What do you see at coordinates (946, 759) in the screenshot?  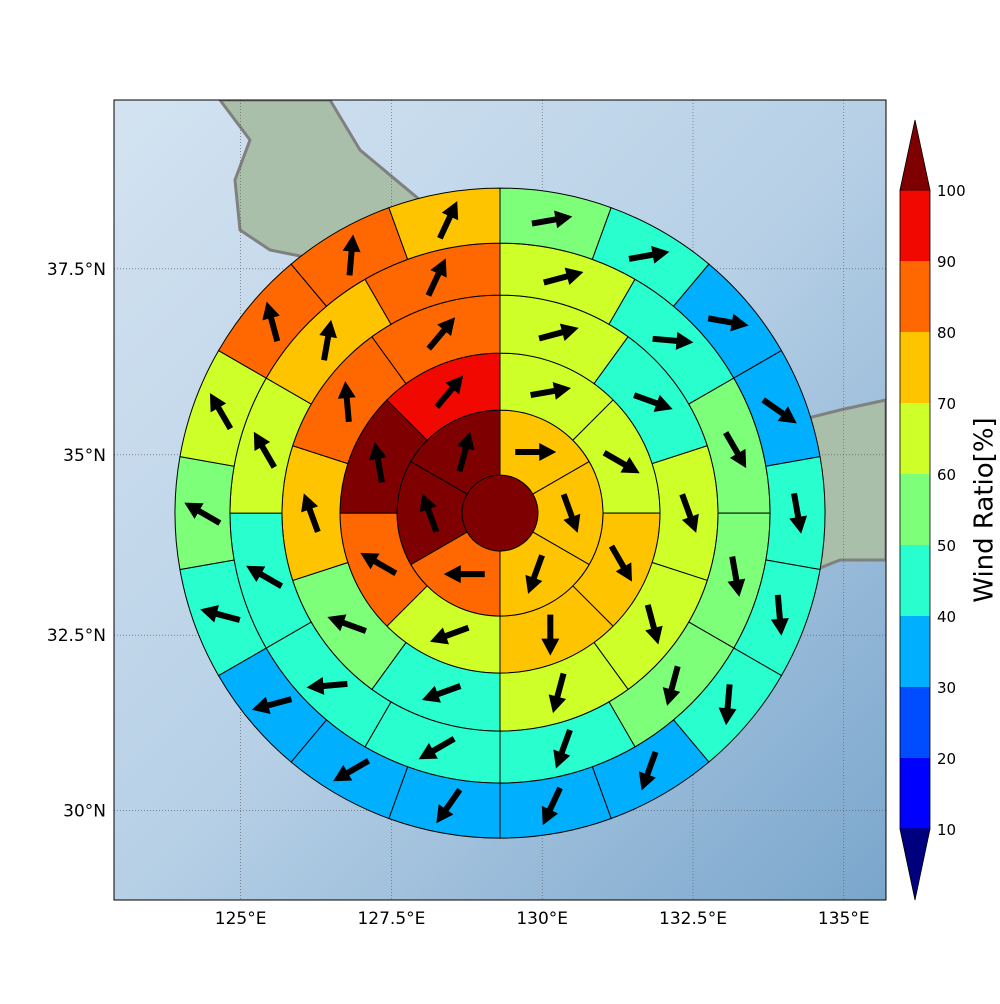 I see `colorbar-tick-label: 20` at bounding box center [946, 759].